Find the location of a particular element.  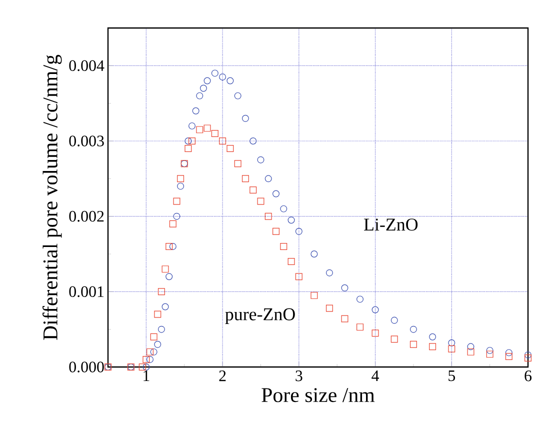

text: Li-ZnO is located at coordinates (391, 224).